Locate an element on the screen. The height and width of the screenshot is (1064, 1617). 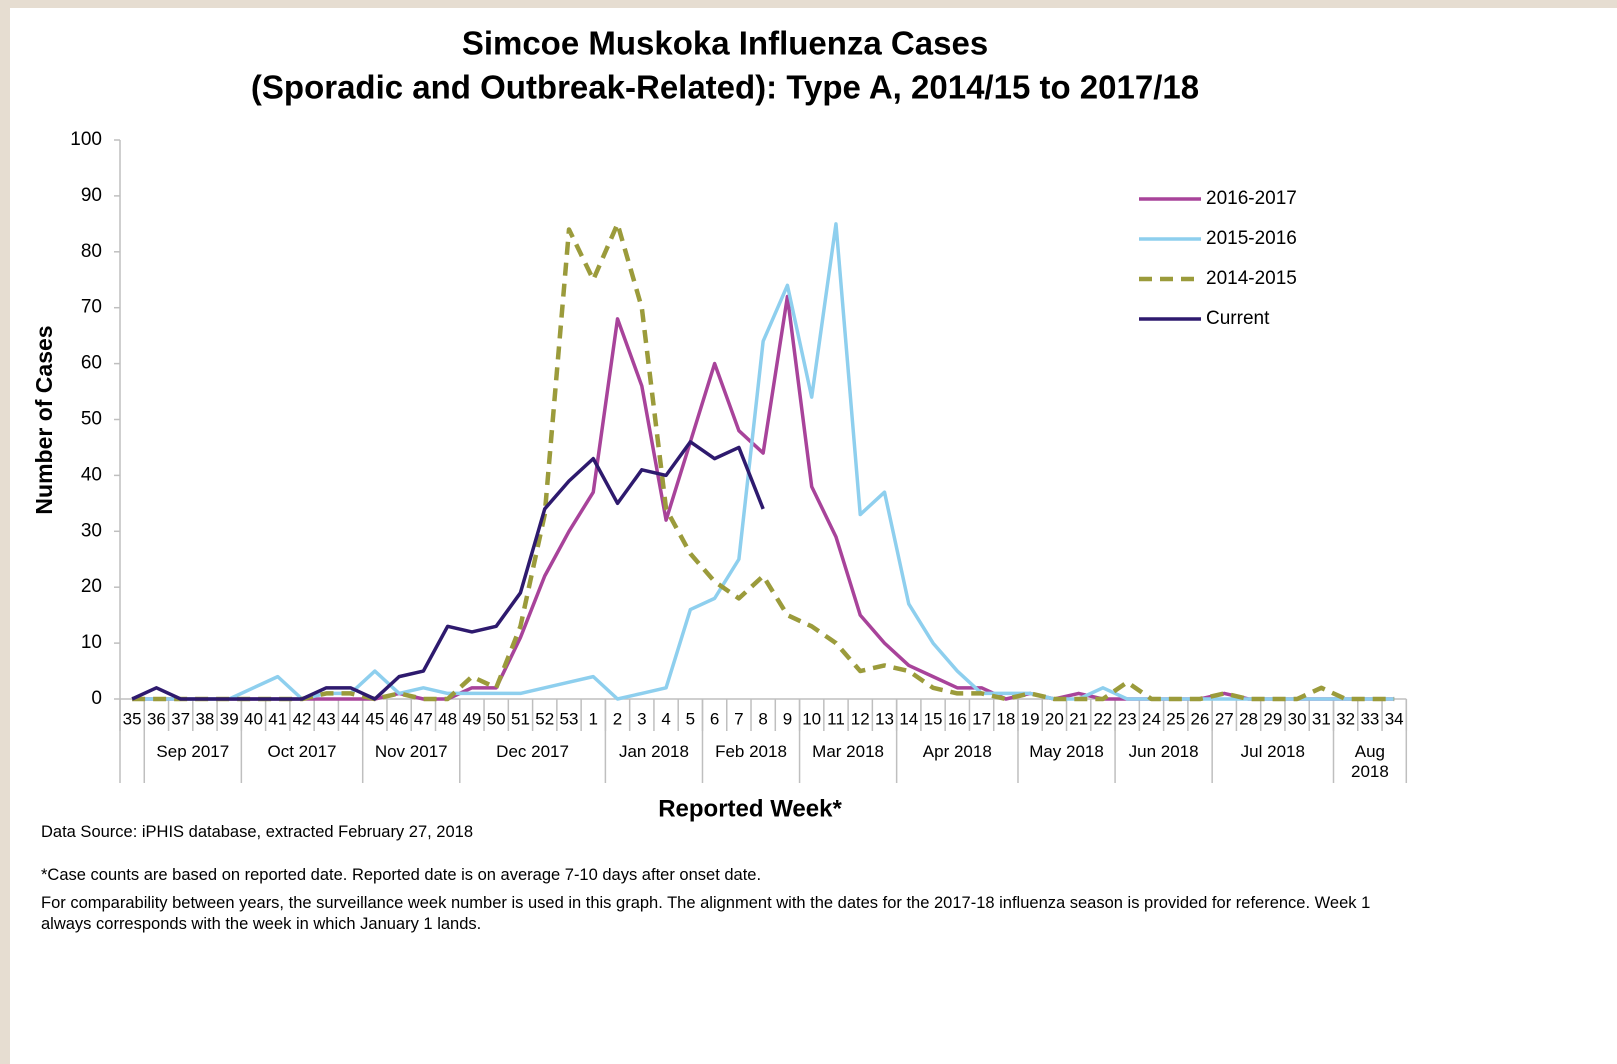
x-tick-label: 10 is located at coordinates (811, 718).